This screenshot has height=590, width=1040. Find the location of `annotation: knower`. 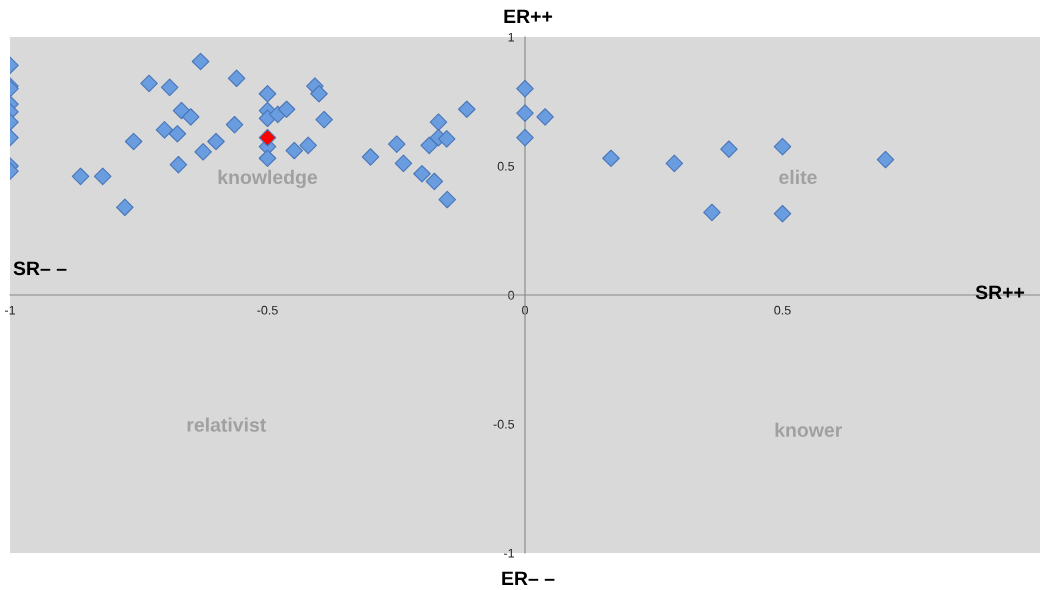

annotation: knower is located at coordinates (808, 429).